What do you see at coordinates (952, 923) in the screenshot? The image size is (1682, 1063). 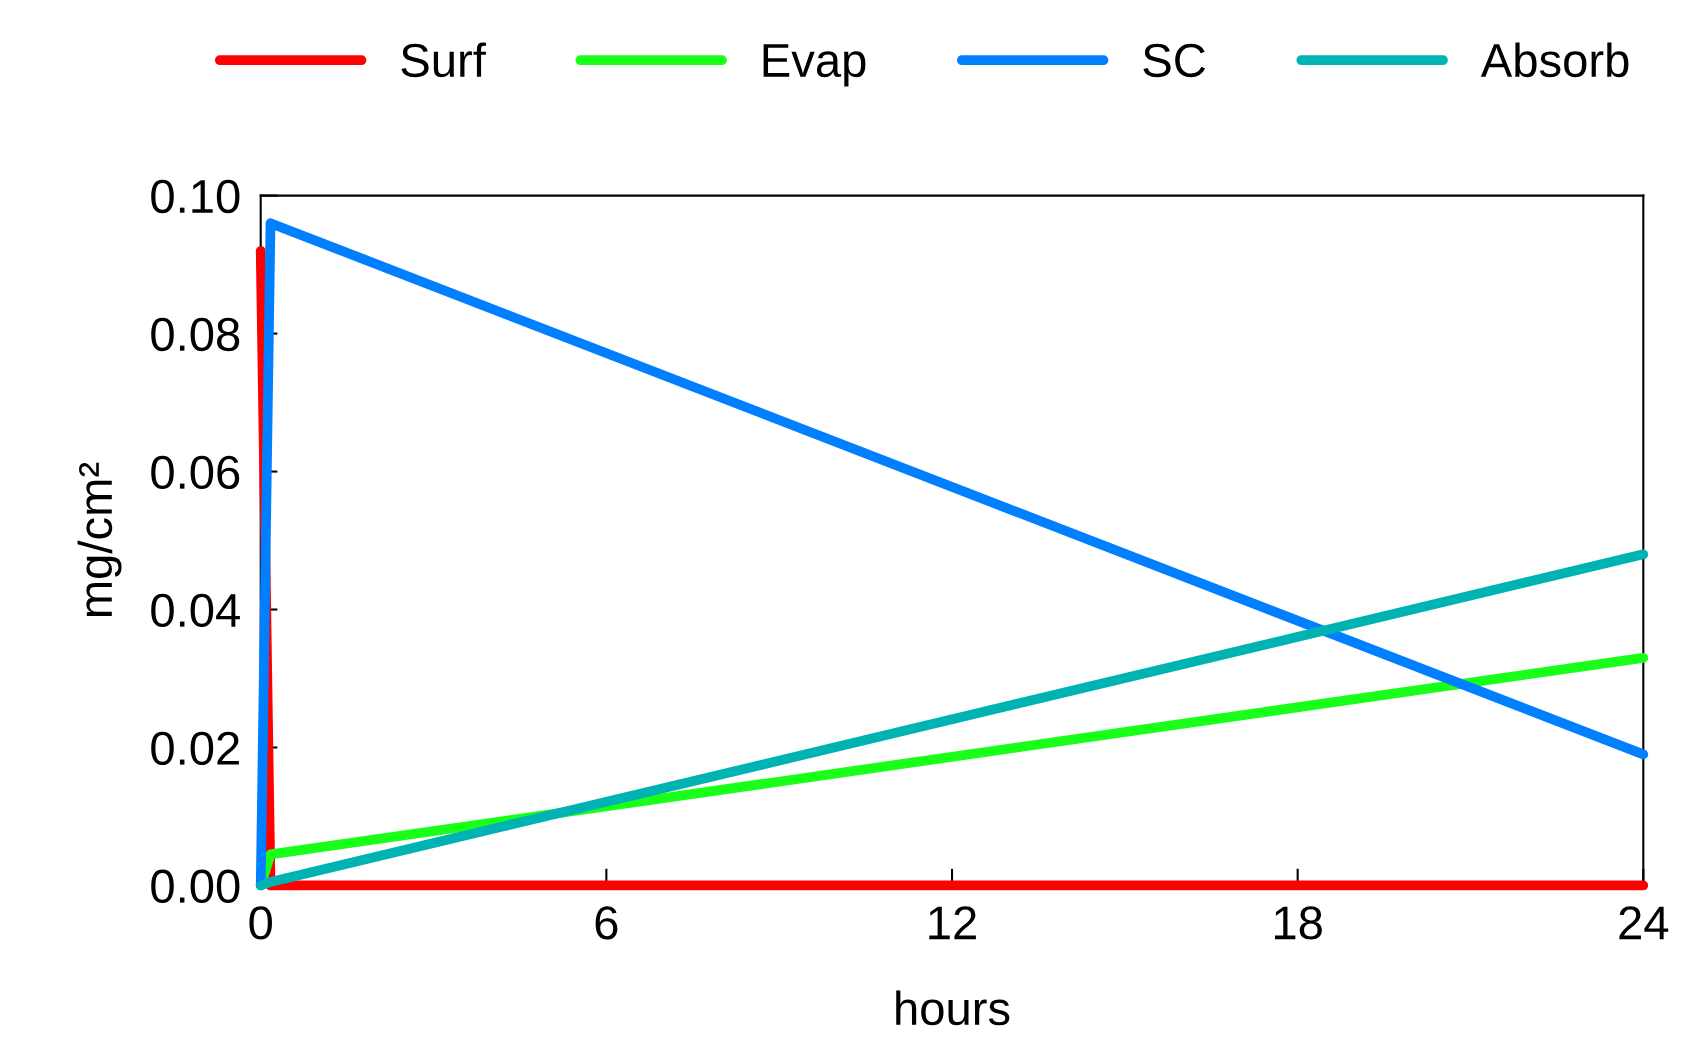 I see `x-tick-label: 12` at bounding box center [952, 923].